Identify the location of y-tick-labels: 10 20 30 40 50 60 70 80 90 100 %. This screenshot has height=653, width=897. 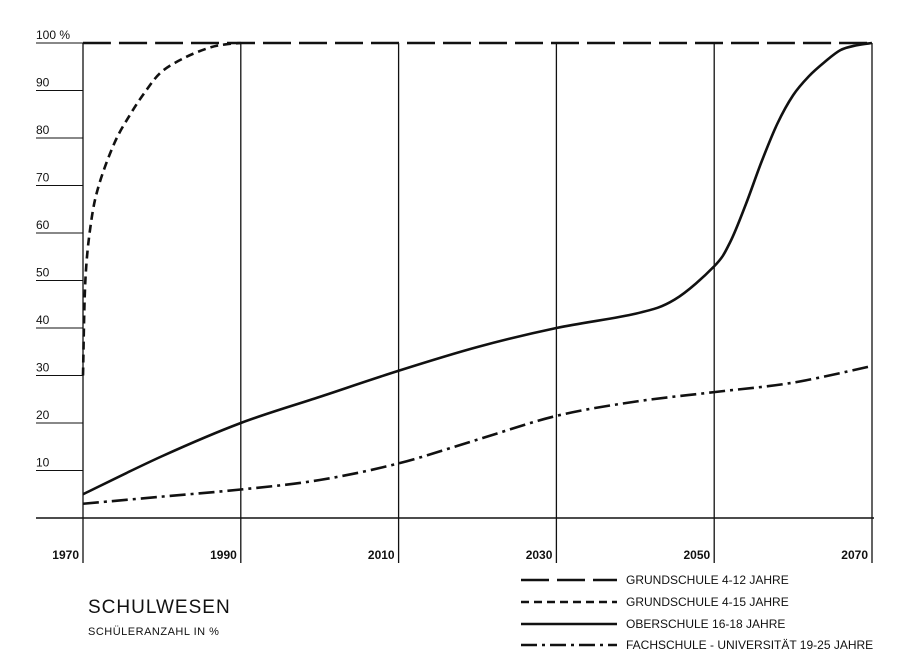
(59, 249).